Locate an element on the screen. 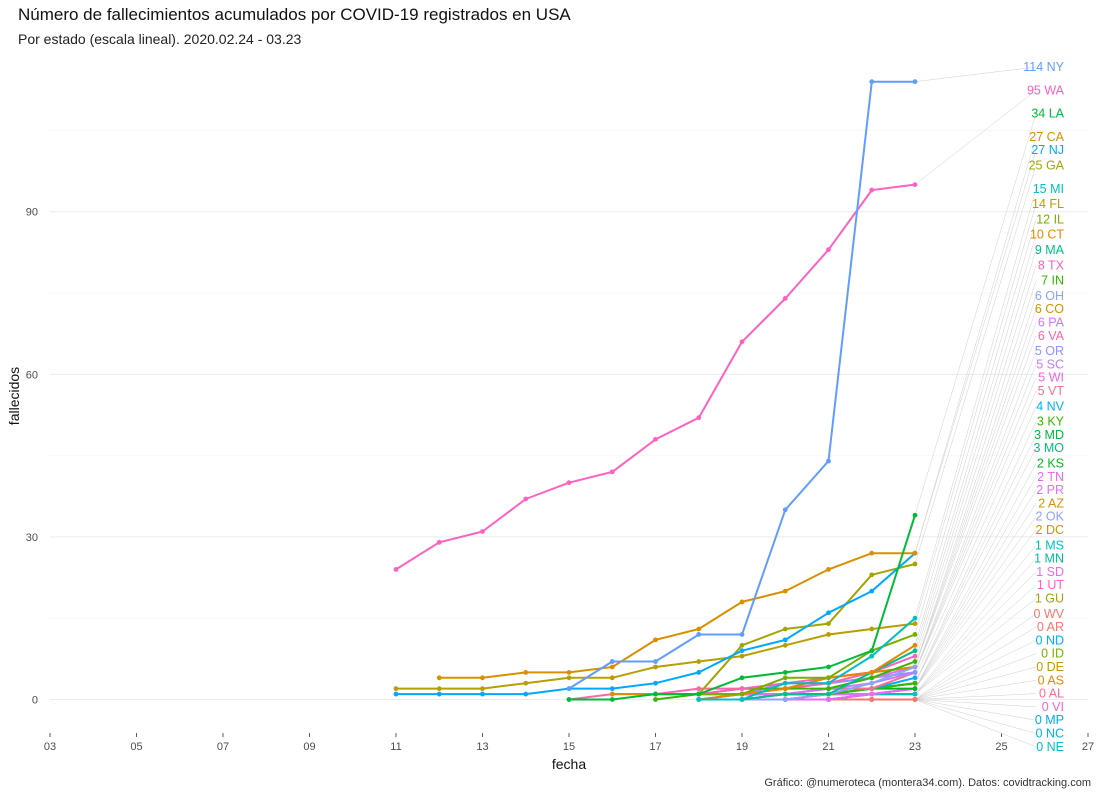  x-tick-label: 21 is located at coordinates (828, 747).